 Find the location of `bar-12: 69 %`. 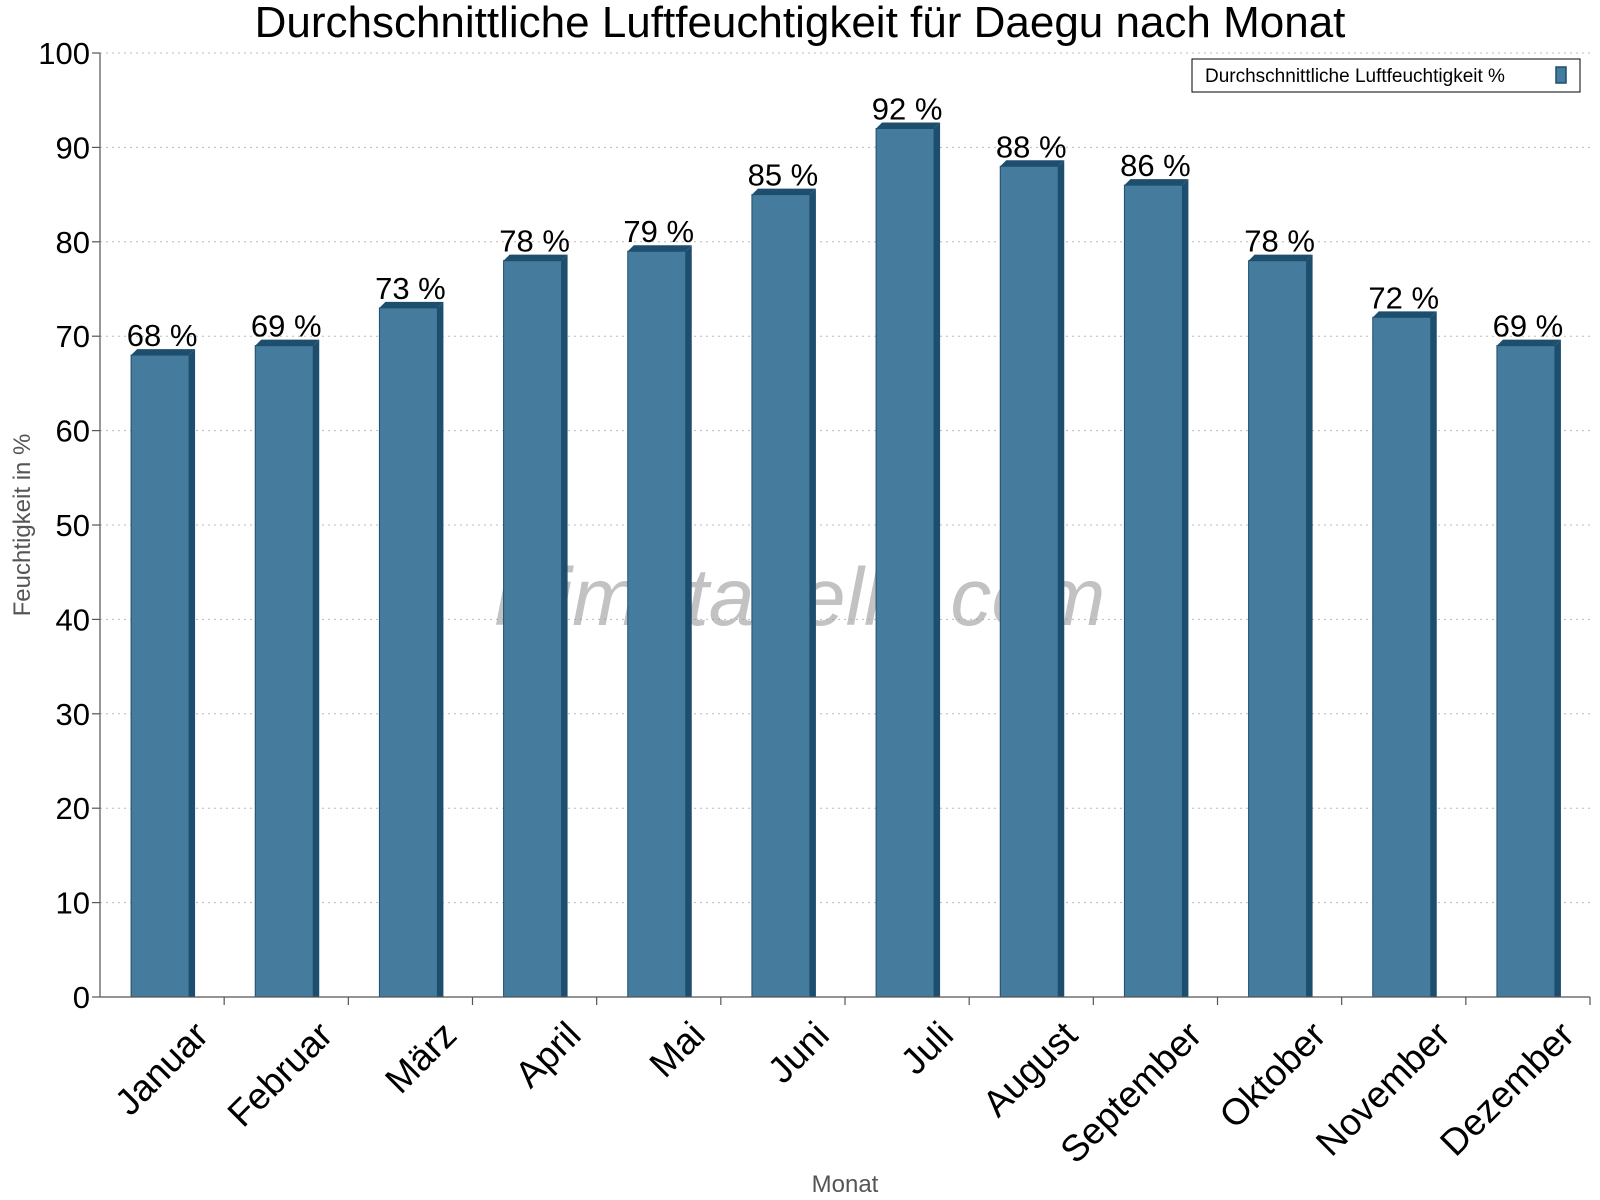

bar-12: 69 % is located at coordinates (1528, 653).